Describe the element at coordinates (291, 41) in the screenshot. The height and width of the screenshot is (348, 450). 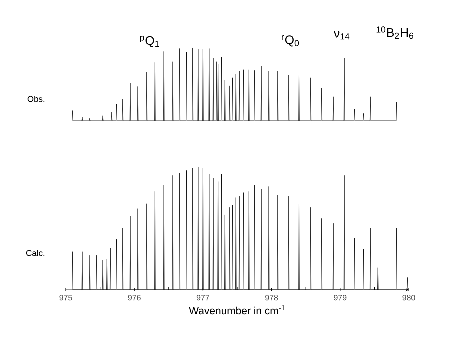
I see `text: $^{r}$Q$_{0}$` at that location.